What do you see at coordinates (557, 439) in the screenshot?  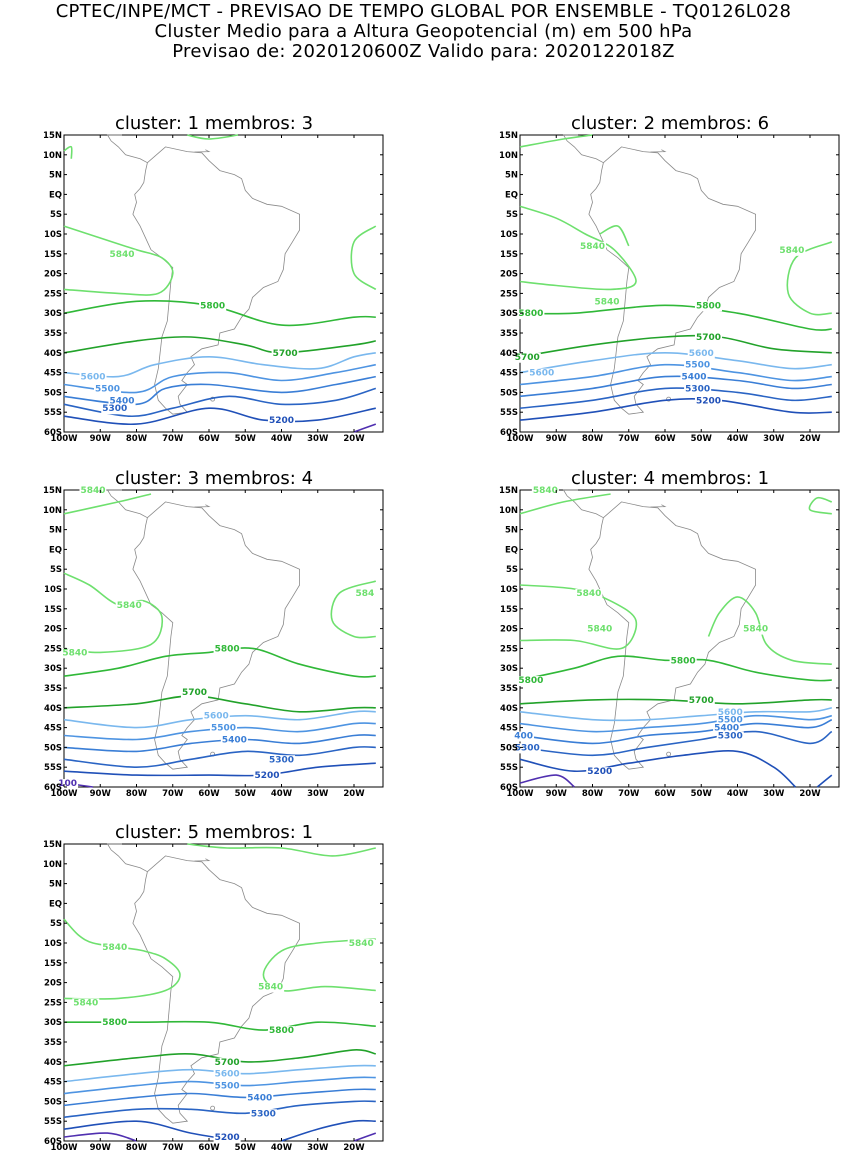 I see `lon-label: 90W` at bounding box center [557, 439].